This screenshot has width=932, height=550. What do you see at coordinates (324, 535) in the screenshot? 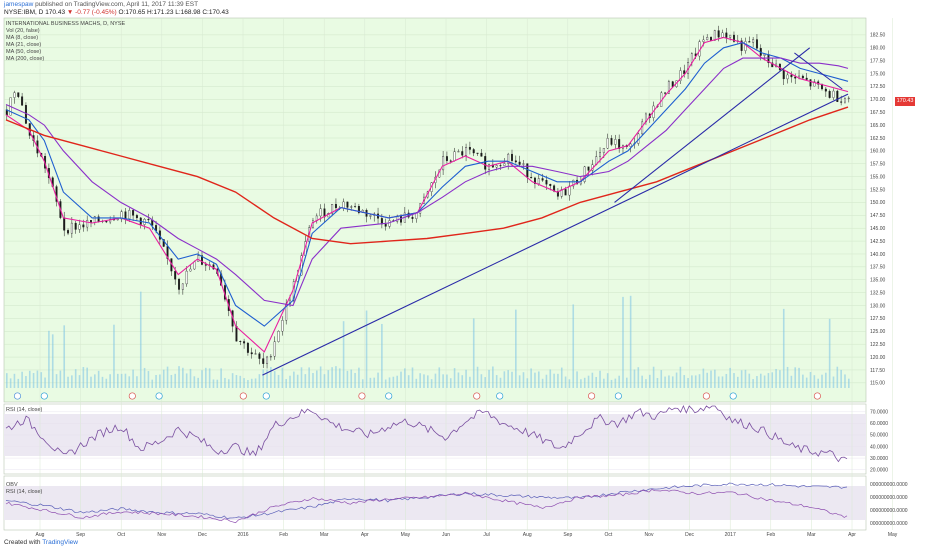
I see `x-tick-label: Mar` at bounding box center [324, 535].